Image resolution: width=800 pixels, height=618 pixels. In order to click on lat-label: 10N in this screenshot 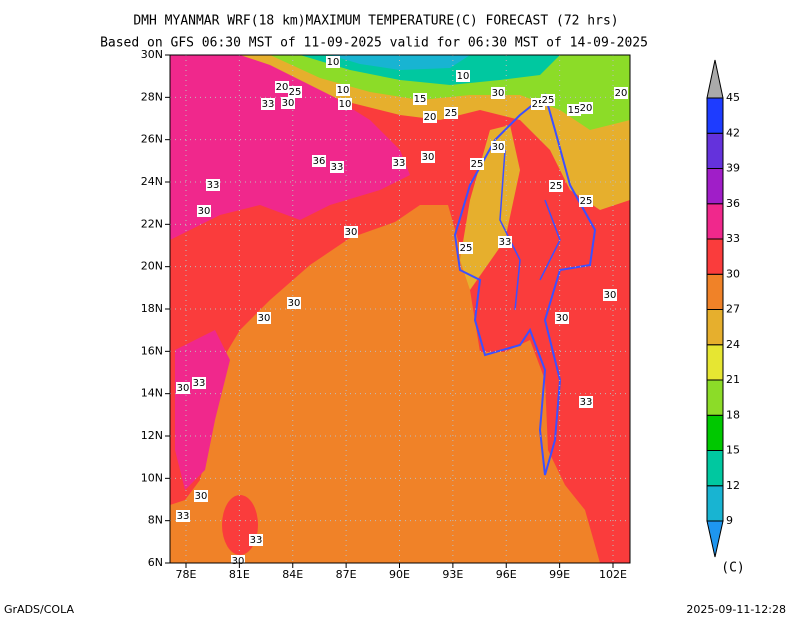, I will do `click(152, 477)`.